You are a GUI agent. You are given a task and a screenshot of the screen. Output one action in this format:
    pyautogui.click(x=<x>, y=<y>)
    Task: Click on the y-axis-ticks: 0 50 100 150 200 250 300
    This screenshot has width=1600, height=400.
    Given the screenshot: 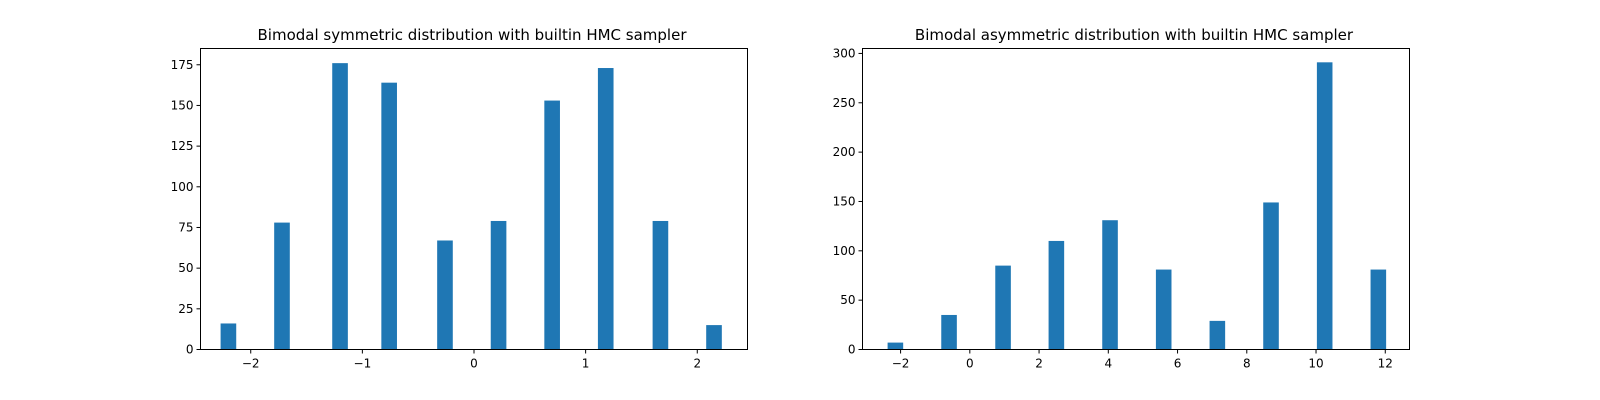 What is the action you would take?
    pyautogui.click(x=848, y=201)
    